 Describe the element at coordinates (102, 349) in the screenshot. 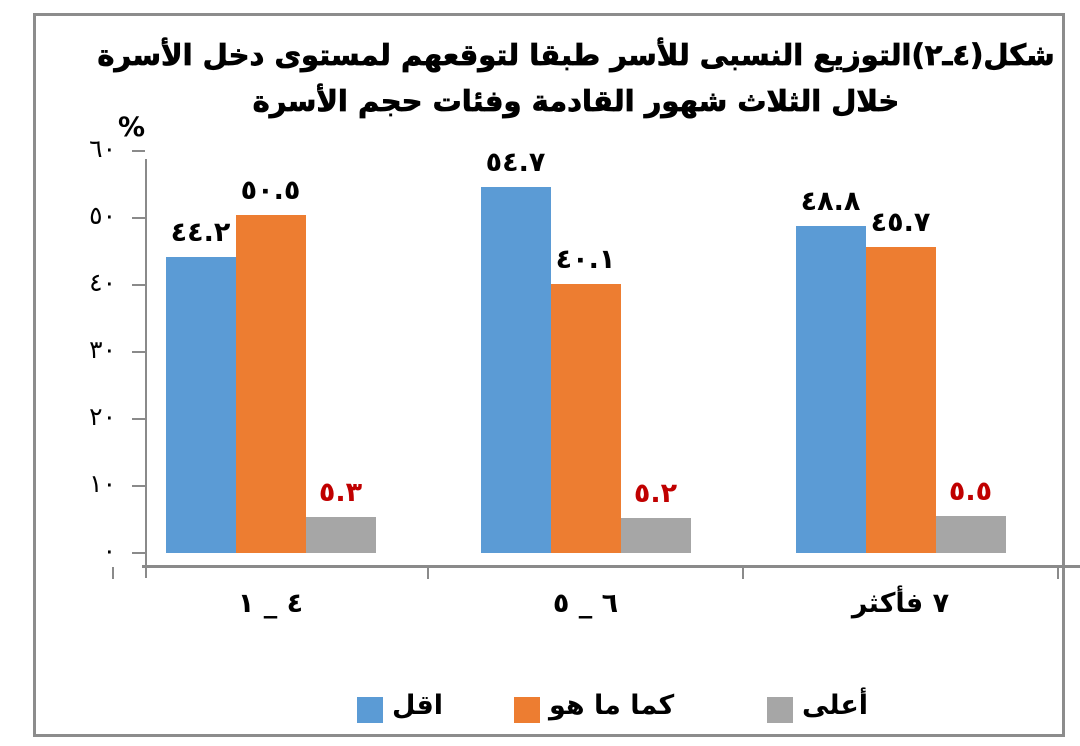

I see `y-tick-label: ٣٠` at that location.